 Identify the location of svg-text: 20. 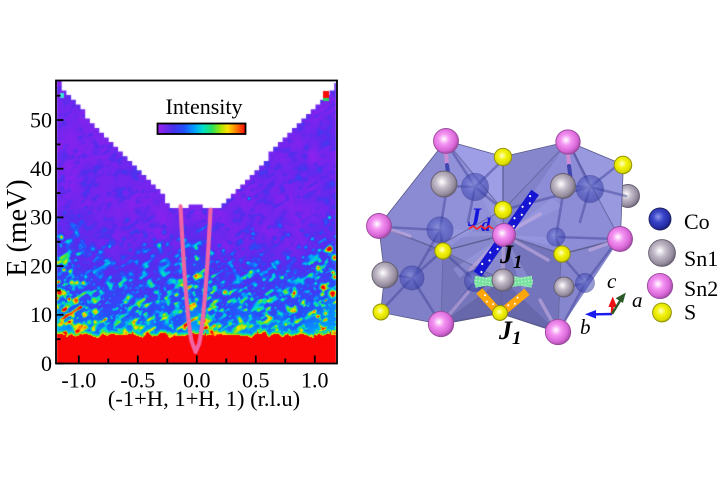
(41, 265).